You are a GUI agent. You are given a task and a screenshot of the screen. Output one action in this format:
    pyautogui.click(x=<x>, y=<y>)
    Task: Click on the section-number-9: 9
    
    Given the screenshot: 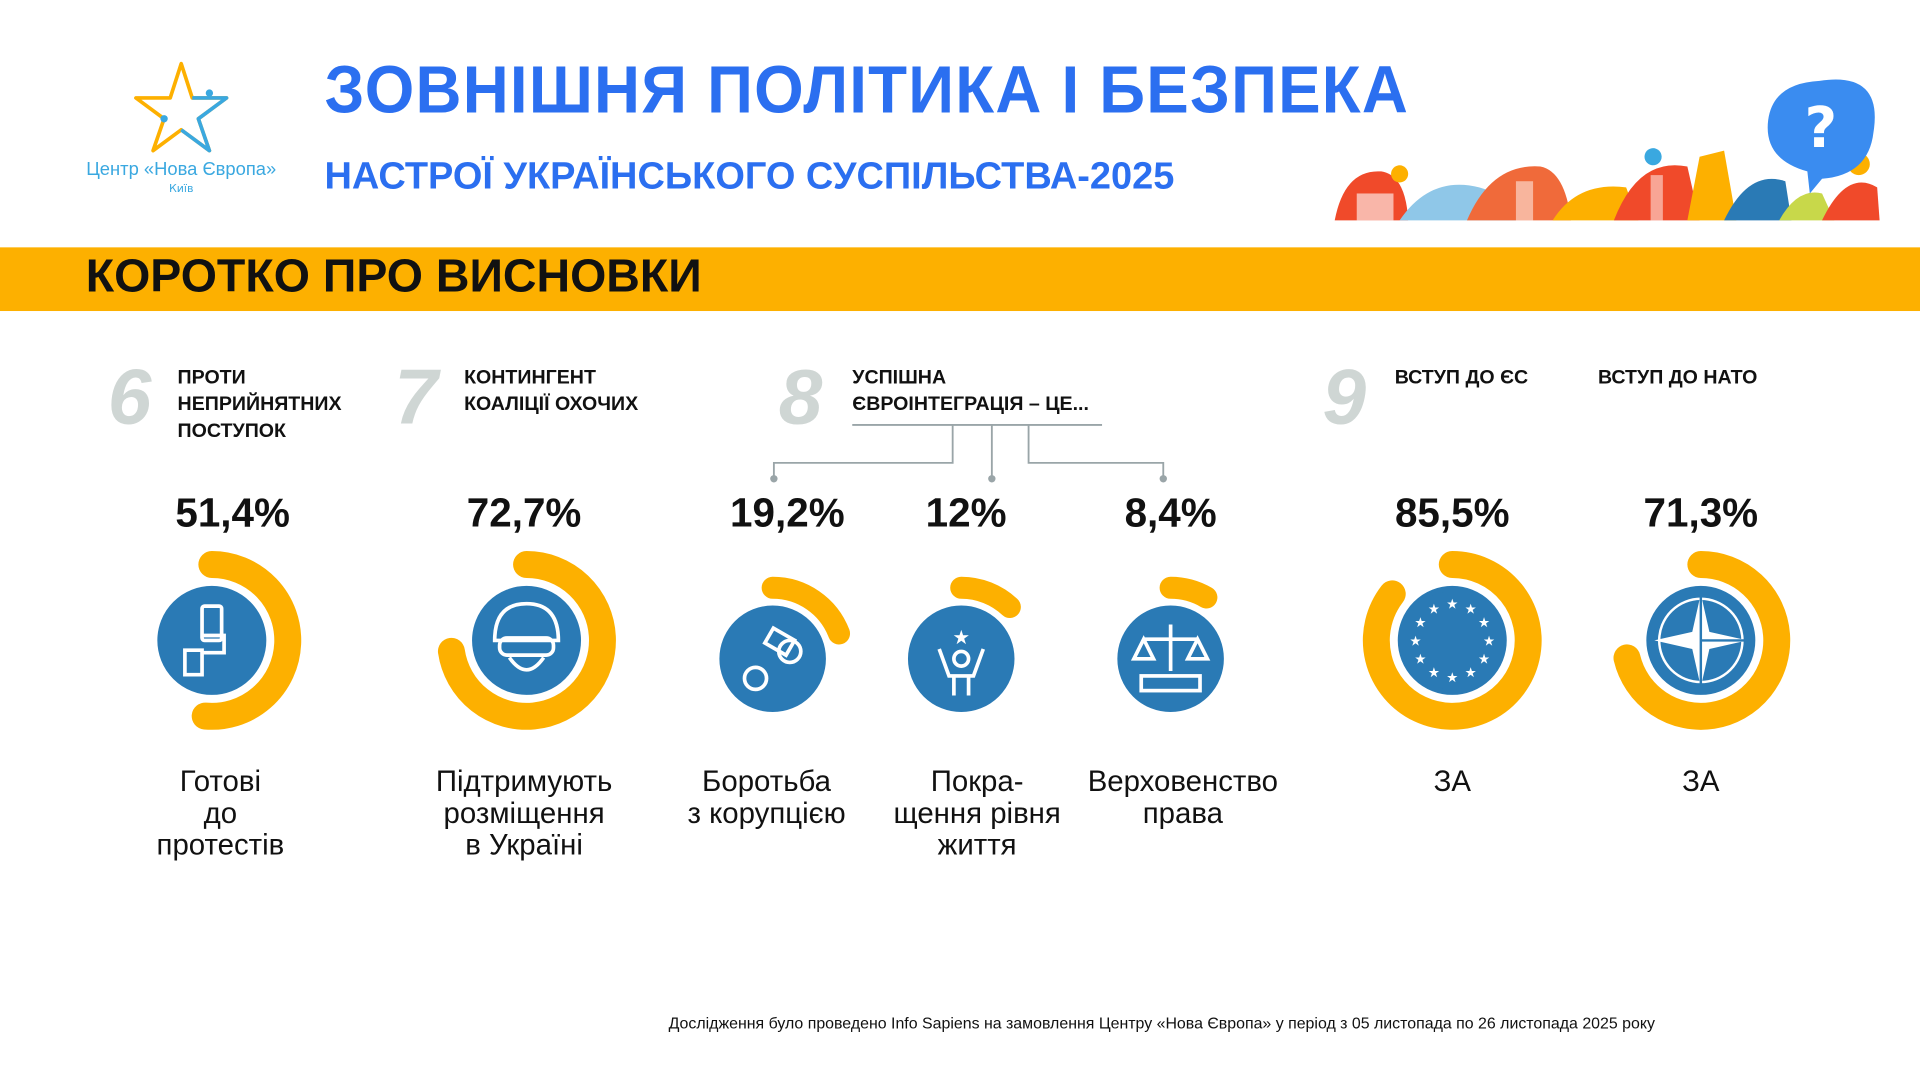 What is the action you would take?
    pyautogui.click(x=1344, y=396)
    